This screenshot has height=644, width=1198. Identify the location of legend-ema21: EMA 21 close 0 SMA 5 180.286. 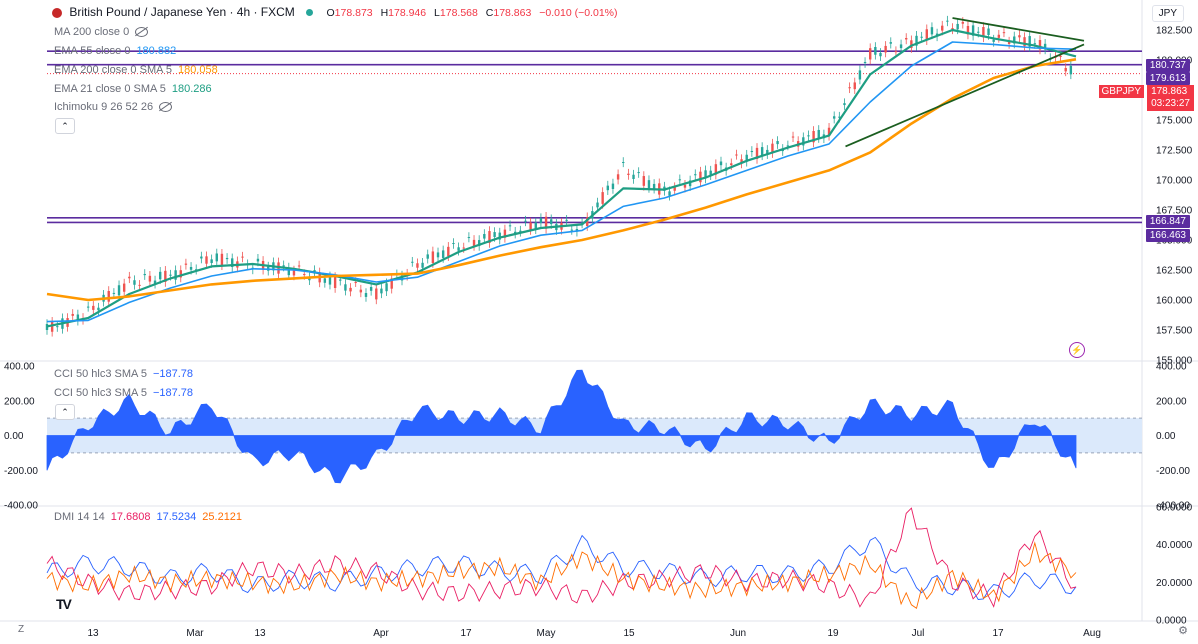
(133, 89).